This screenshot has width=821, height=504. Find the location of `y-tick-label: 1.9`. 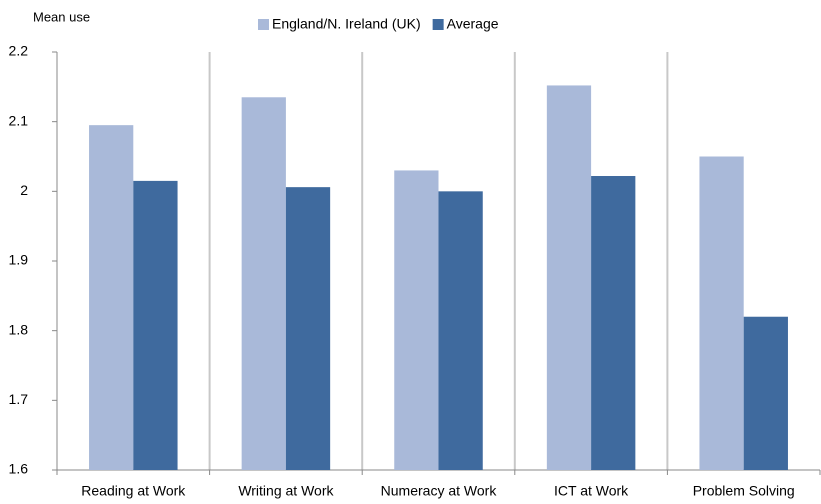

y-tick-label: 1.9 is located at coordinates (19, 260).